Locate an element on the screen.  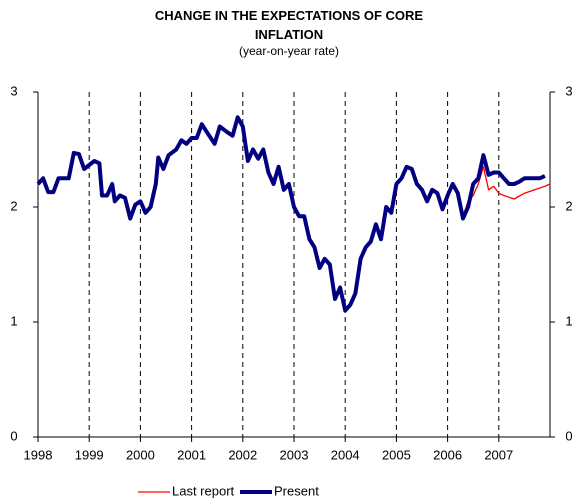
x-tick-label: 2002 is located at coordinates (242, 454).